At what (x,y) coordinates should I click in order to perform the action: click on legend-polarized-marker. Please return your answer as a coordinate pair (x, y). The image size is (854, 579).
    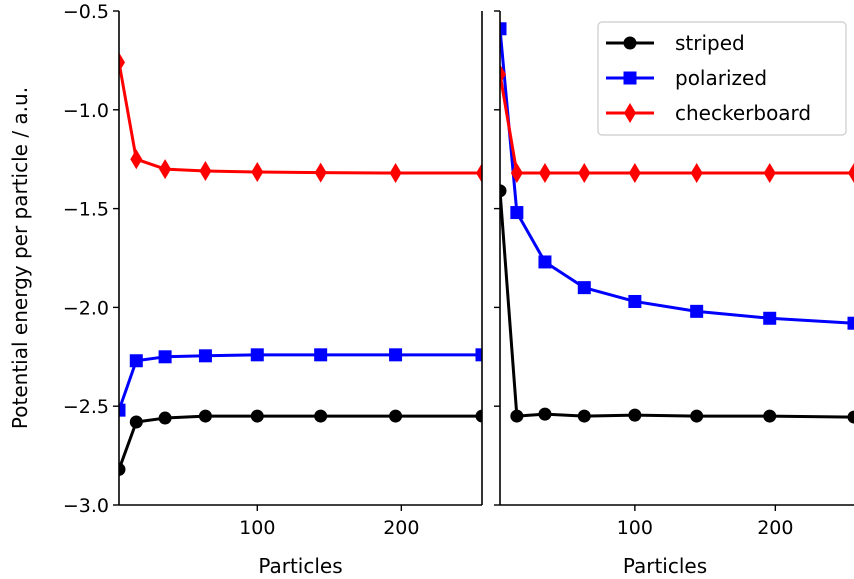
    Looking at the image, I should click on (630, 78).